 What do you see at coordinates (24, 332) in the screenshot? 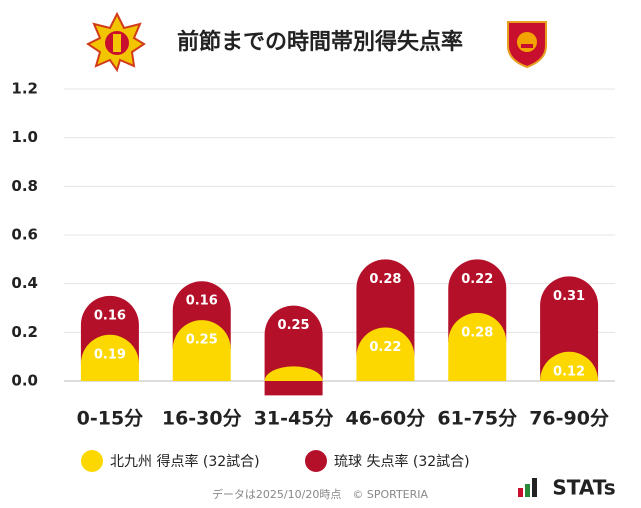
I see `y-tick-label: 0.2` at bounding box center [24, 332].